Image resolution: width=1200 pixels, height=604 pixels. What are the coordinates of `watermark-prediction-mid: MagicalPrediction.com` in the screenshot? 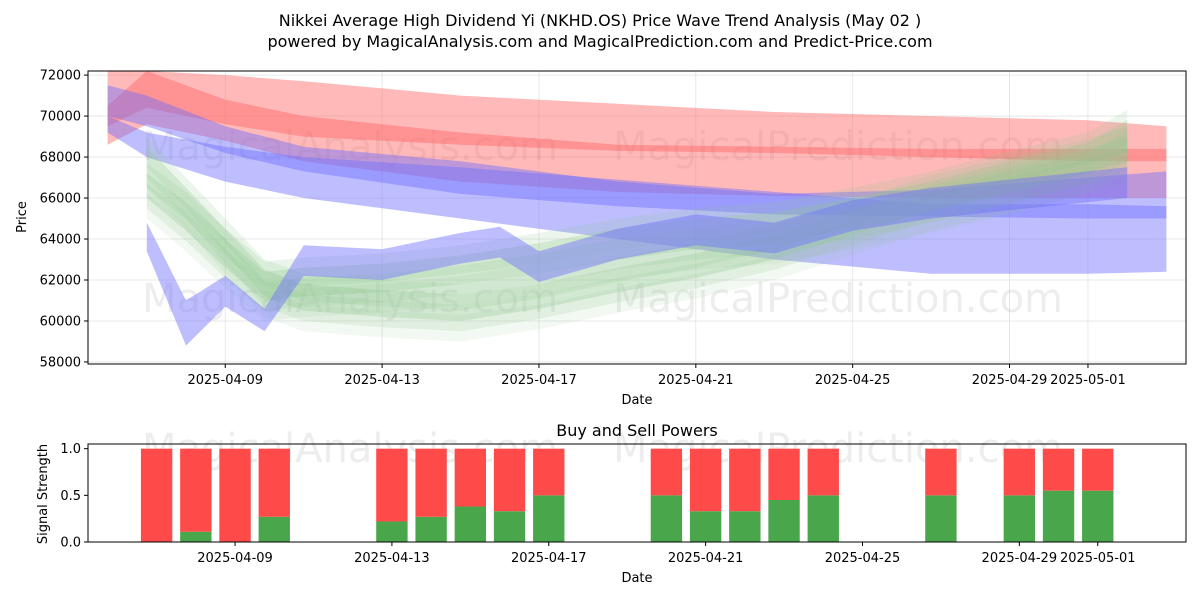 It's located at (838, 299).